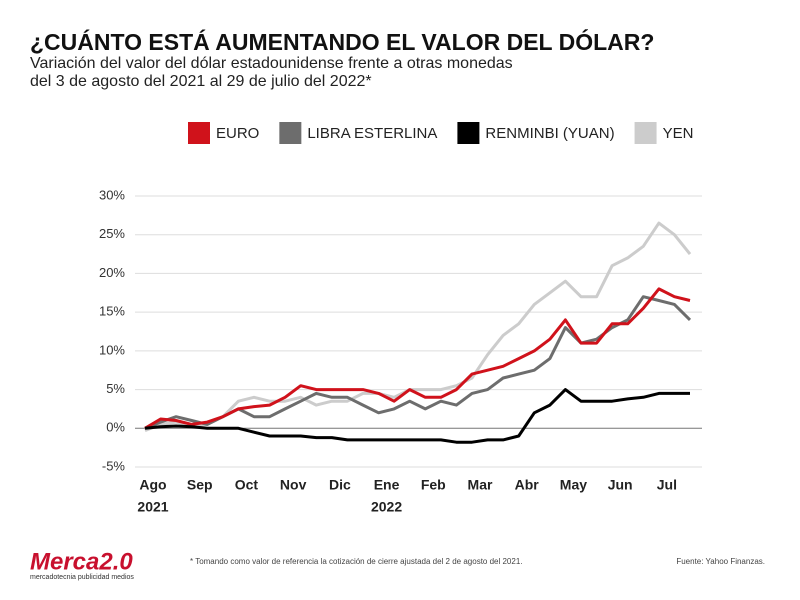  What do you see at coordinates (527, 485) in the screenshot?
I see `x-tick-label: Abr` at bounding box center [527, 485].